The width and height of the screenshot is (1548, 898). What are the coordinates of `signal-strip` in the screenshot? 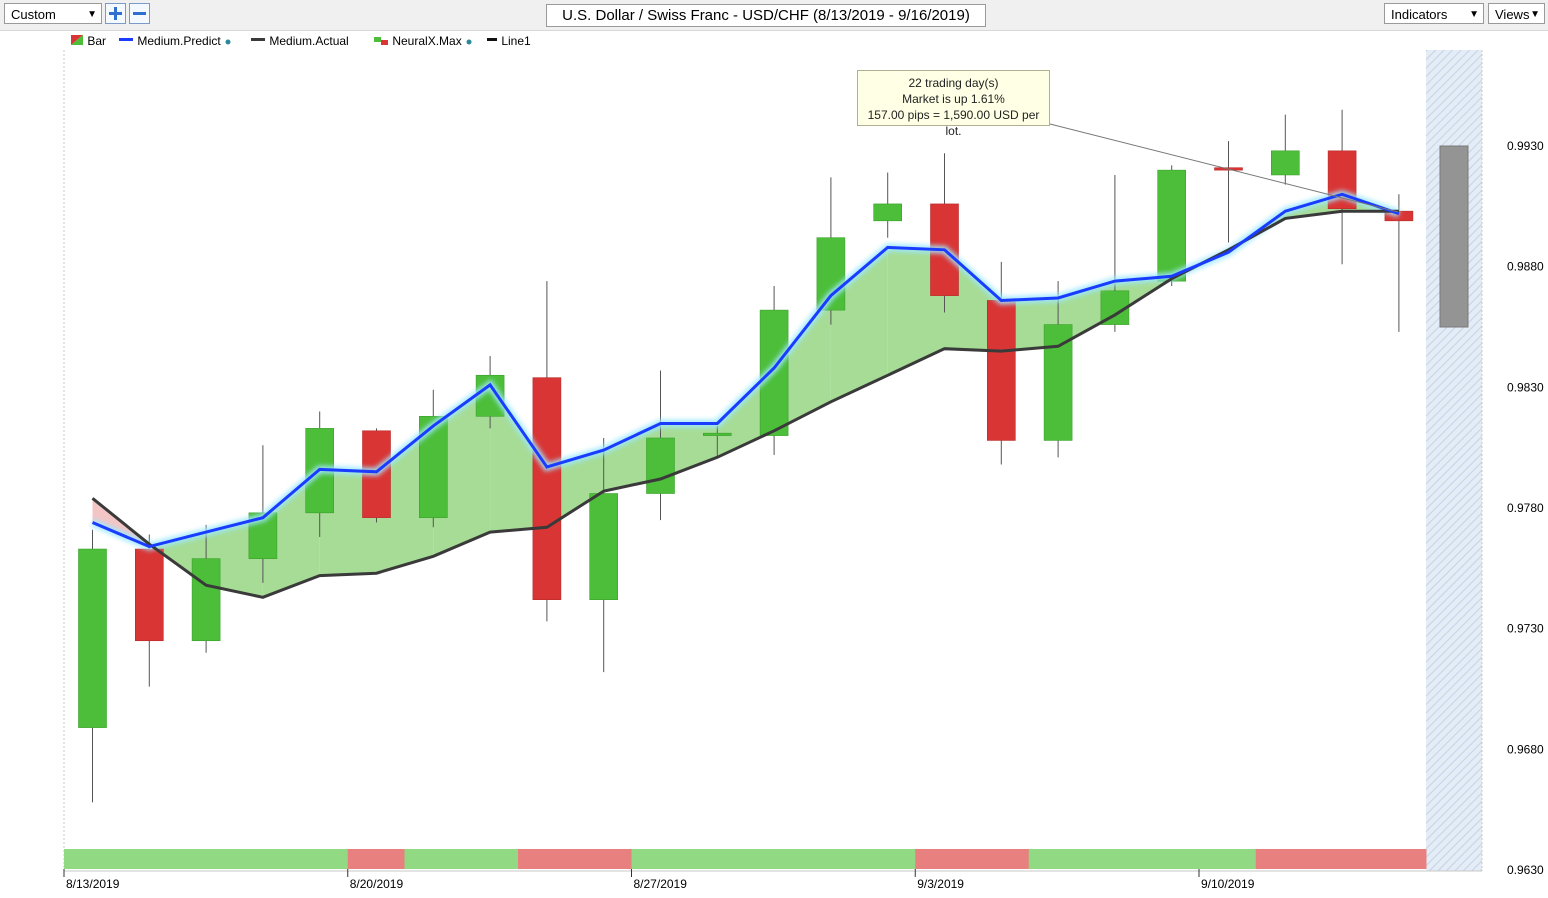 It's located at (745, 859).